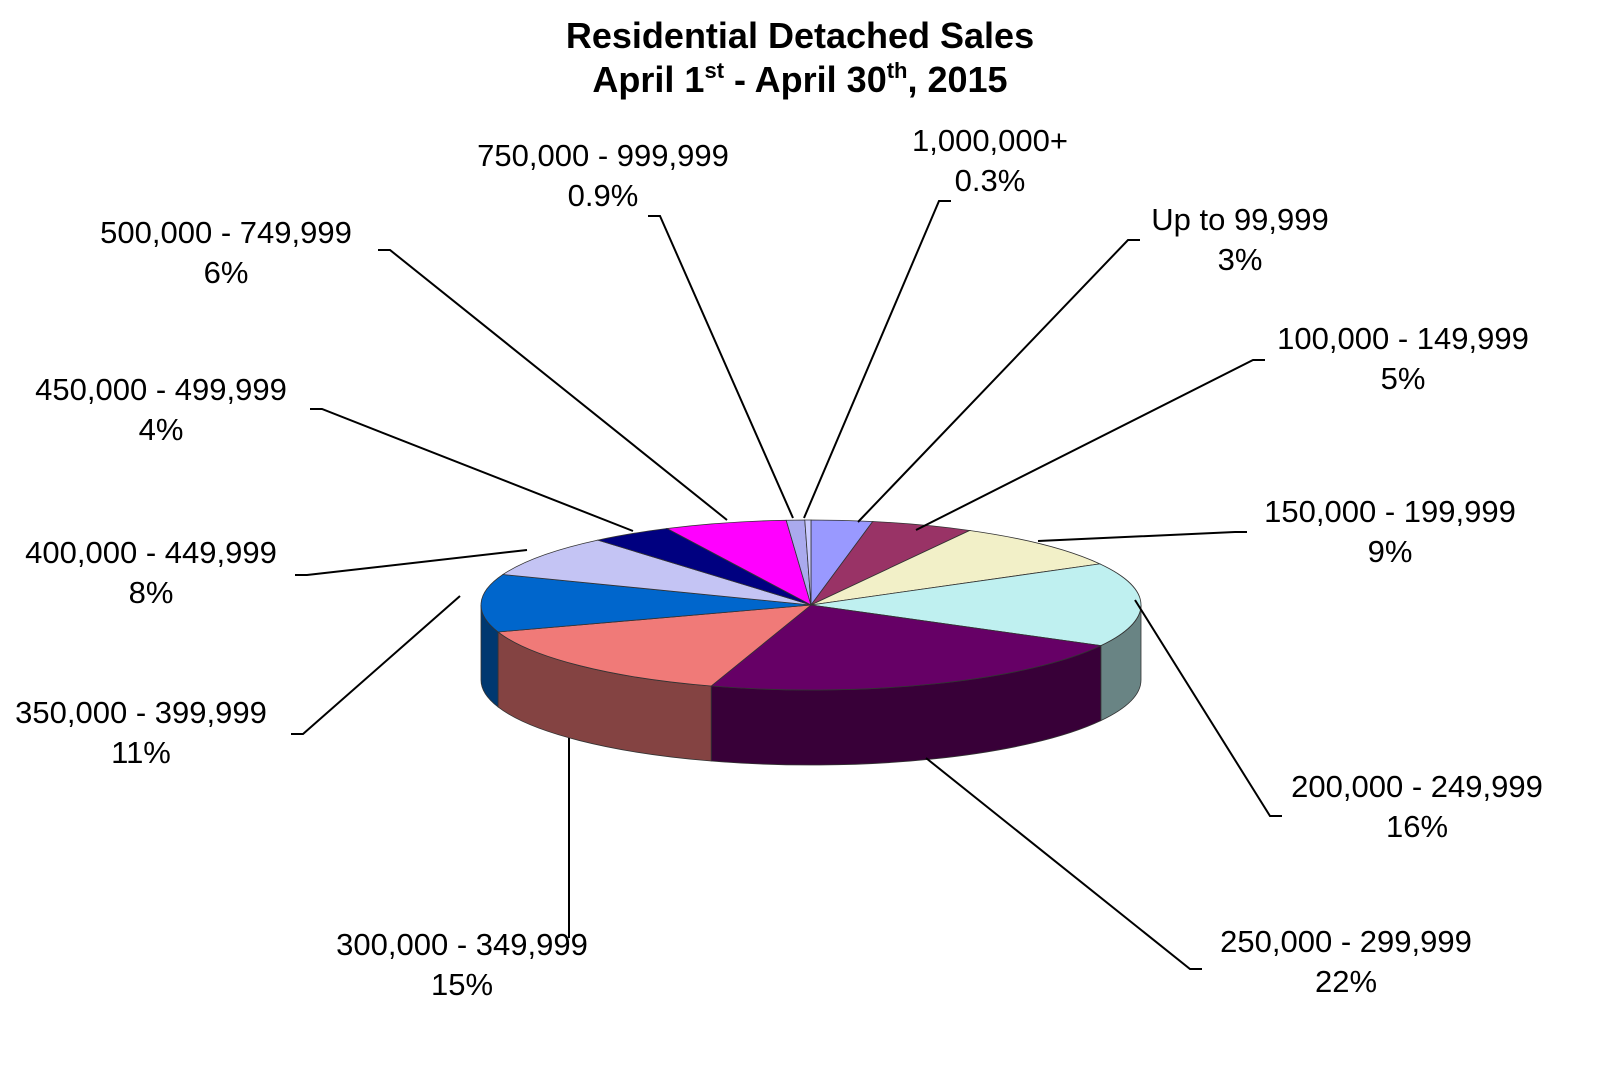 The height and width of the screenshot is (1070, 1600). I want to click on slice-range-label-3: 200,000 - 249,999, so click(1417, 786).